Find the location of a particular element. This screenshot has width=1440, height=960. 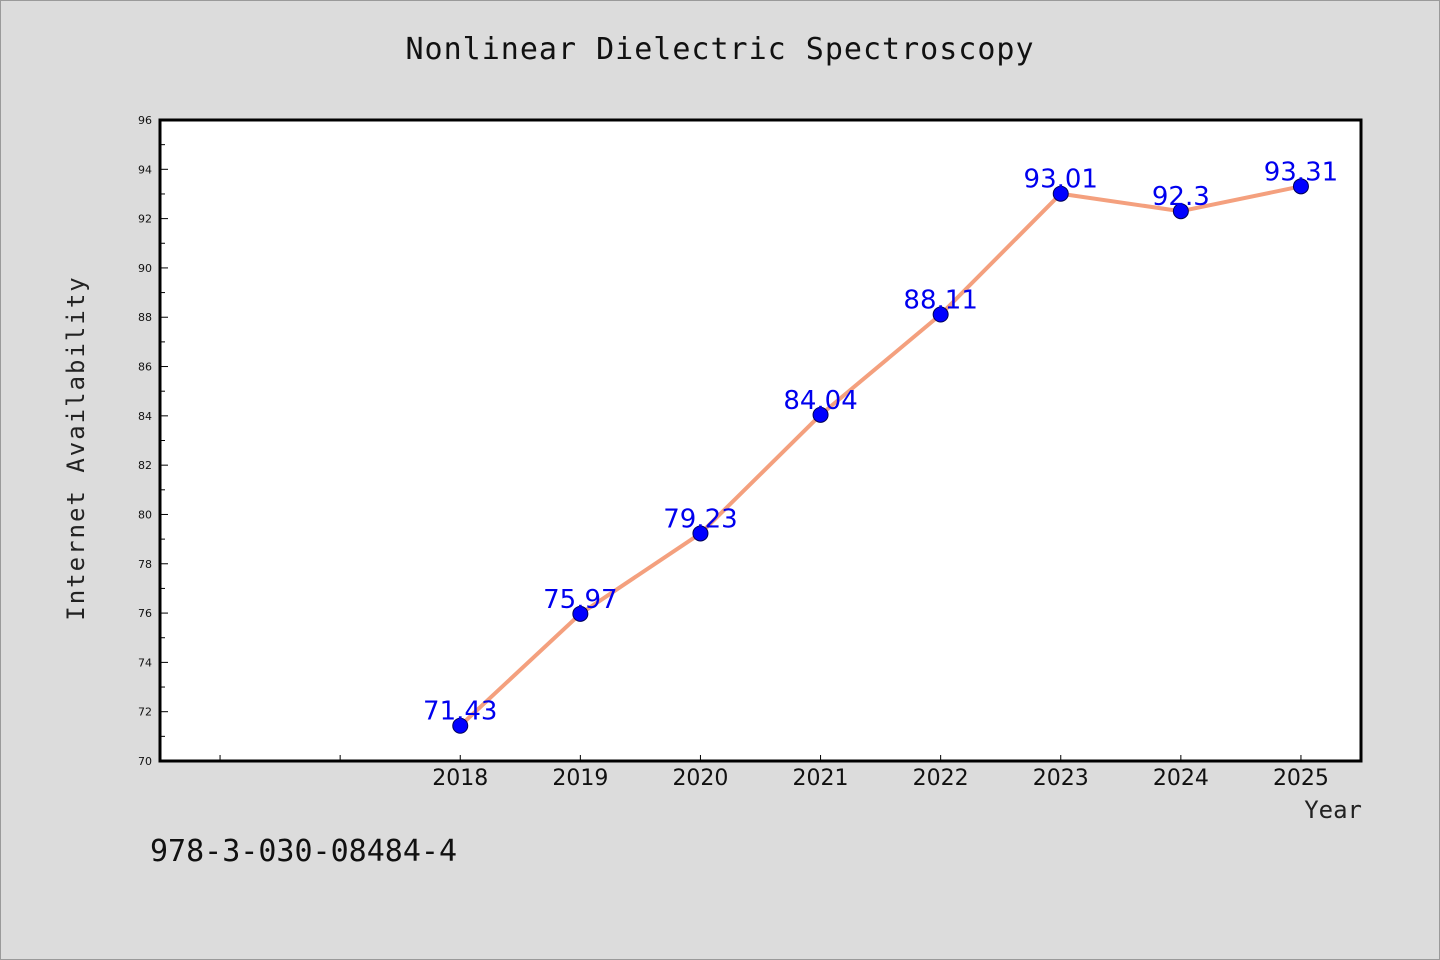

x-axis-label: Year is located at coordinates (1333, 810).